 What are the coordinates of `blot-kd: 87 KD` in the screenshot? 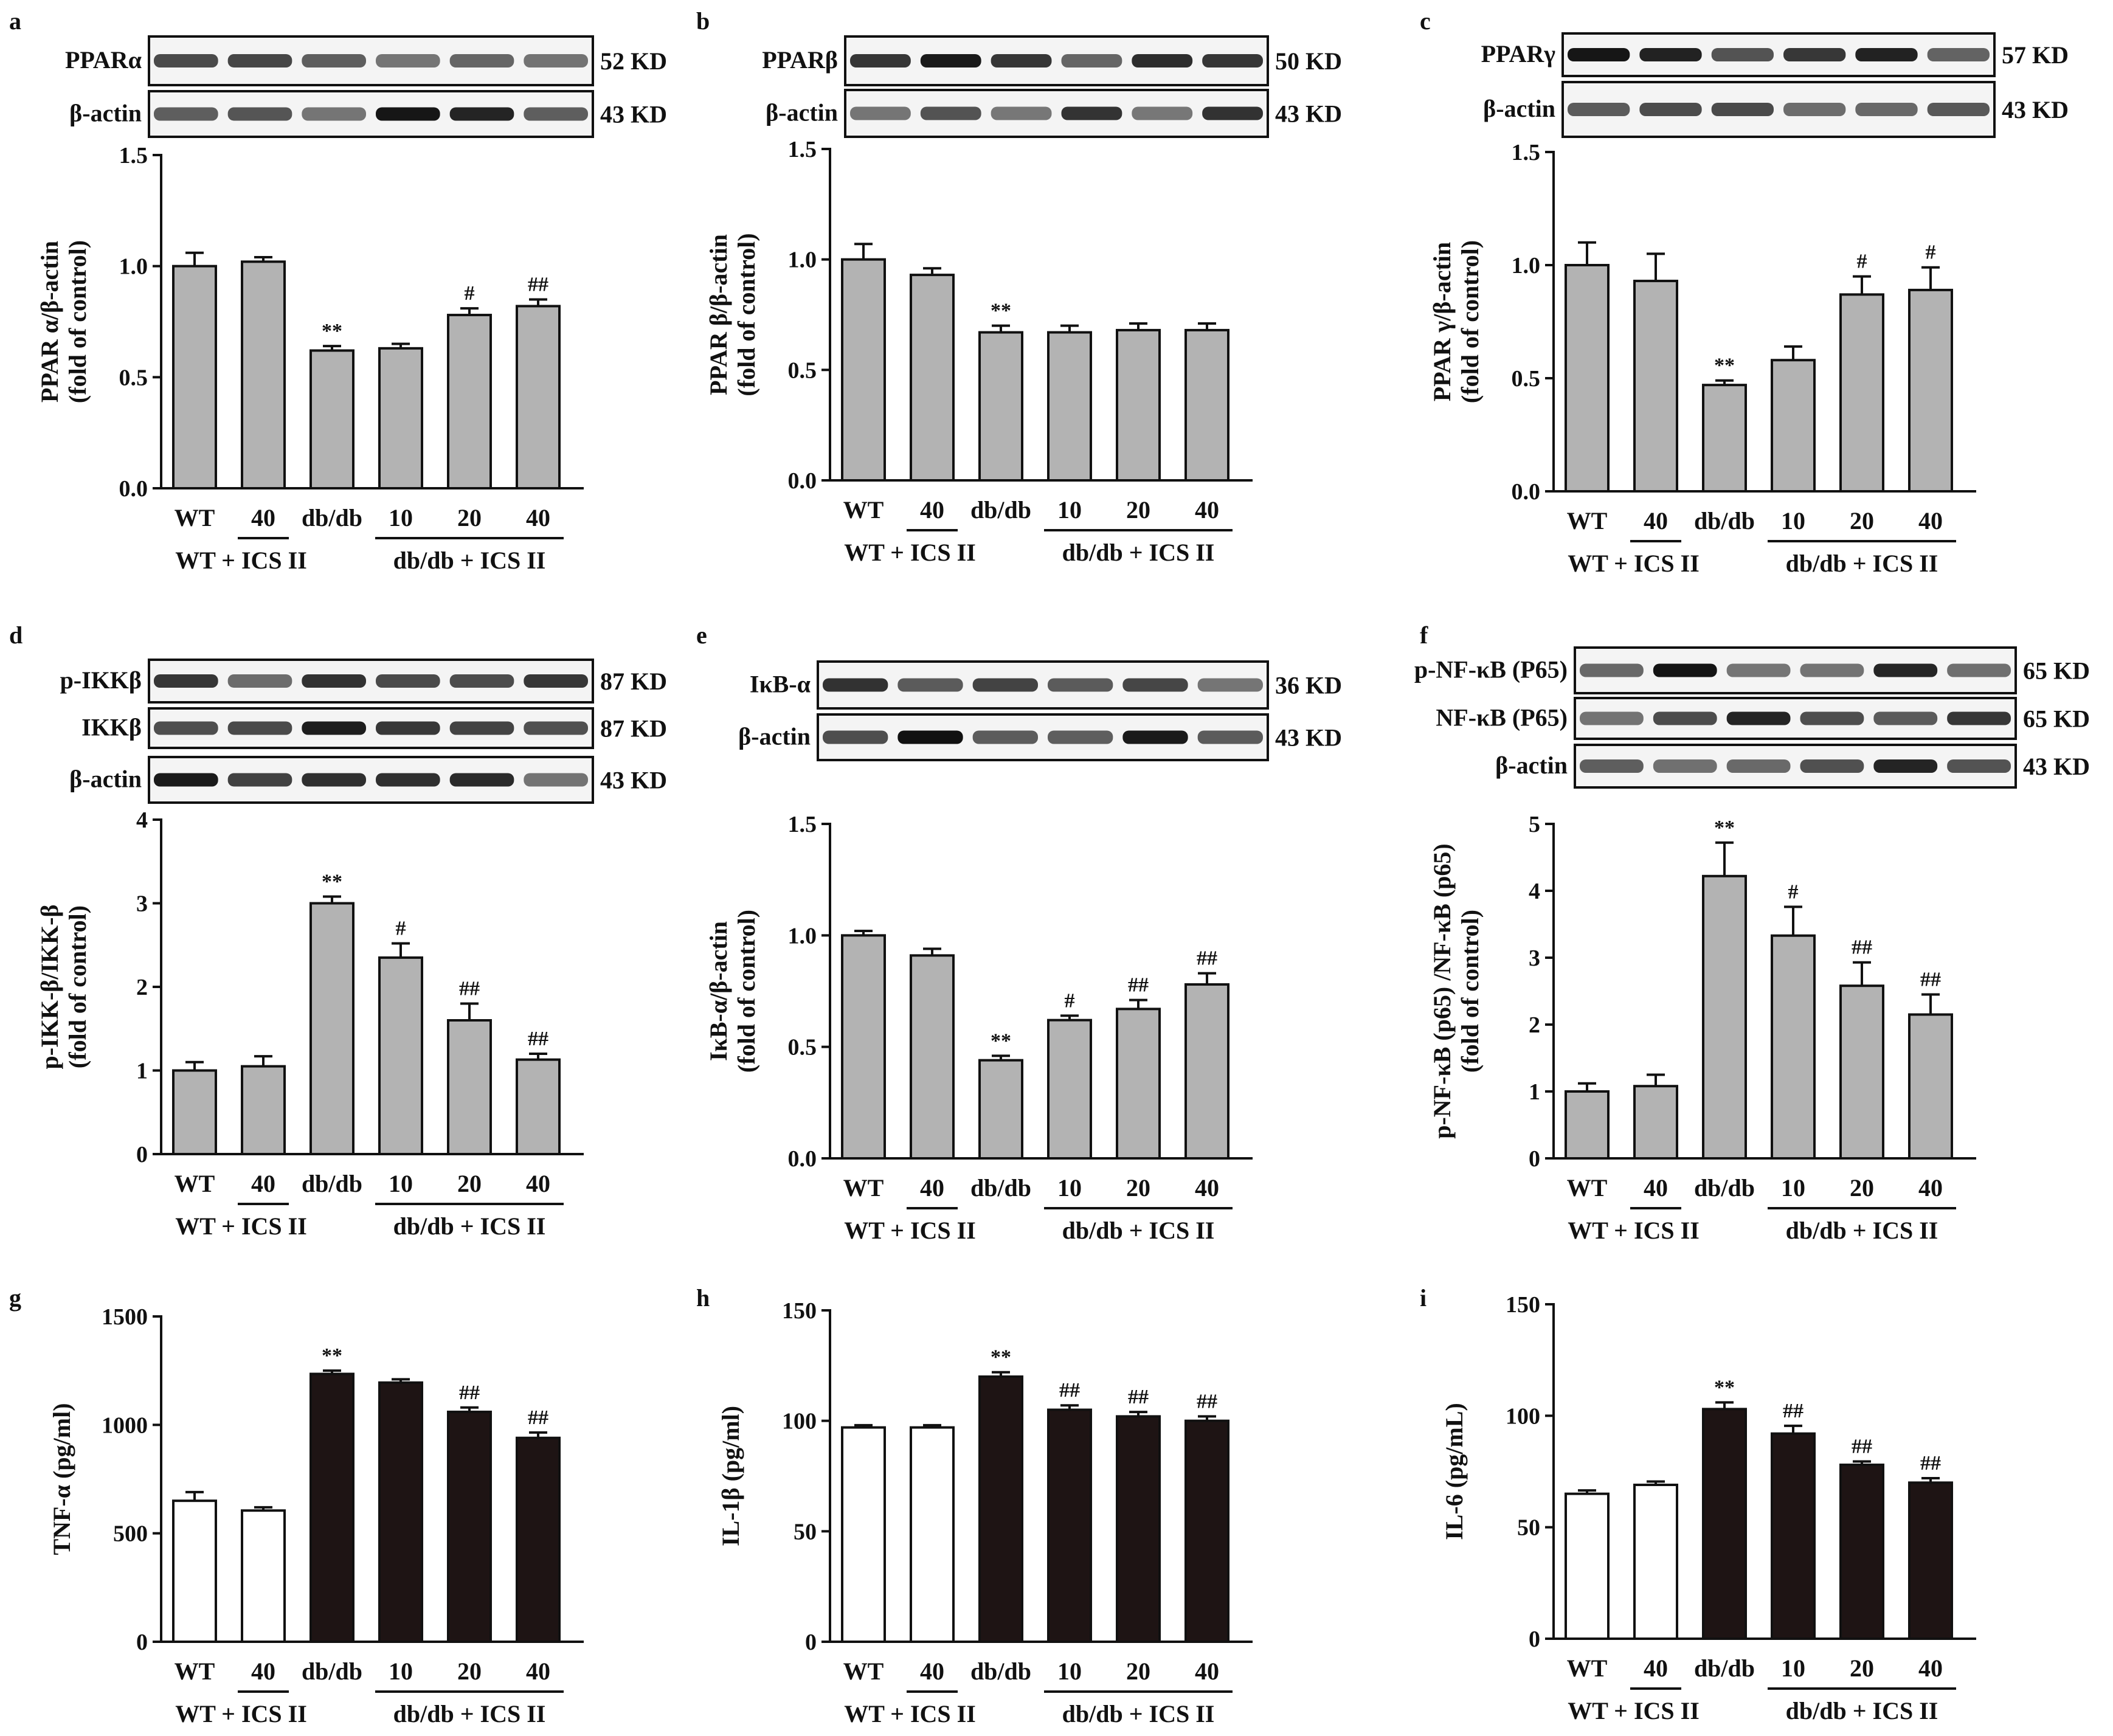 It's located at (633, 728).